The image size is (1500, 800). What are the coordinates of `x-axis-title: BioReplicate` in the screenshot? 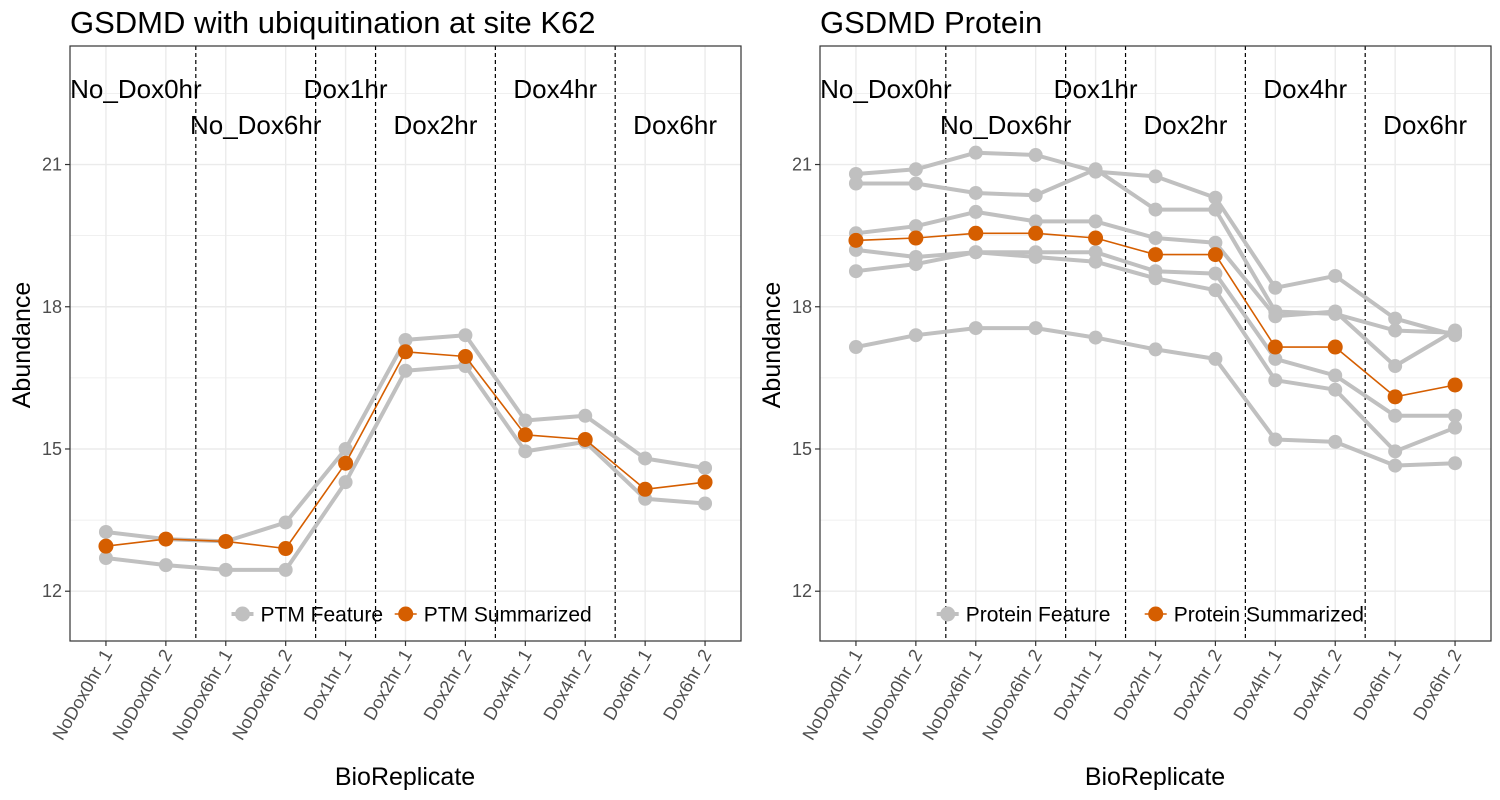 It's located at (405, 777).